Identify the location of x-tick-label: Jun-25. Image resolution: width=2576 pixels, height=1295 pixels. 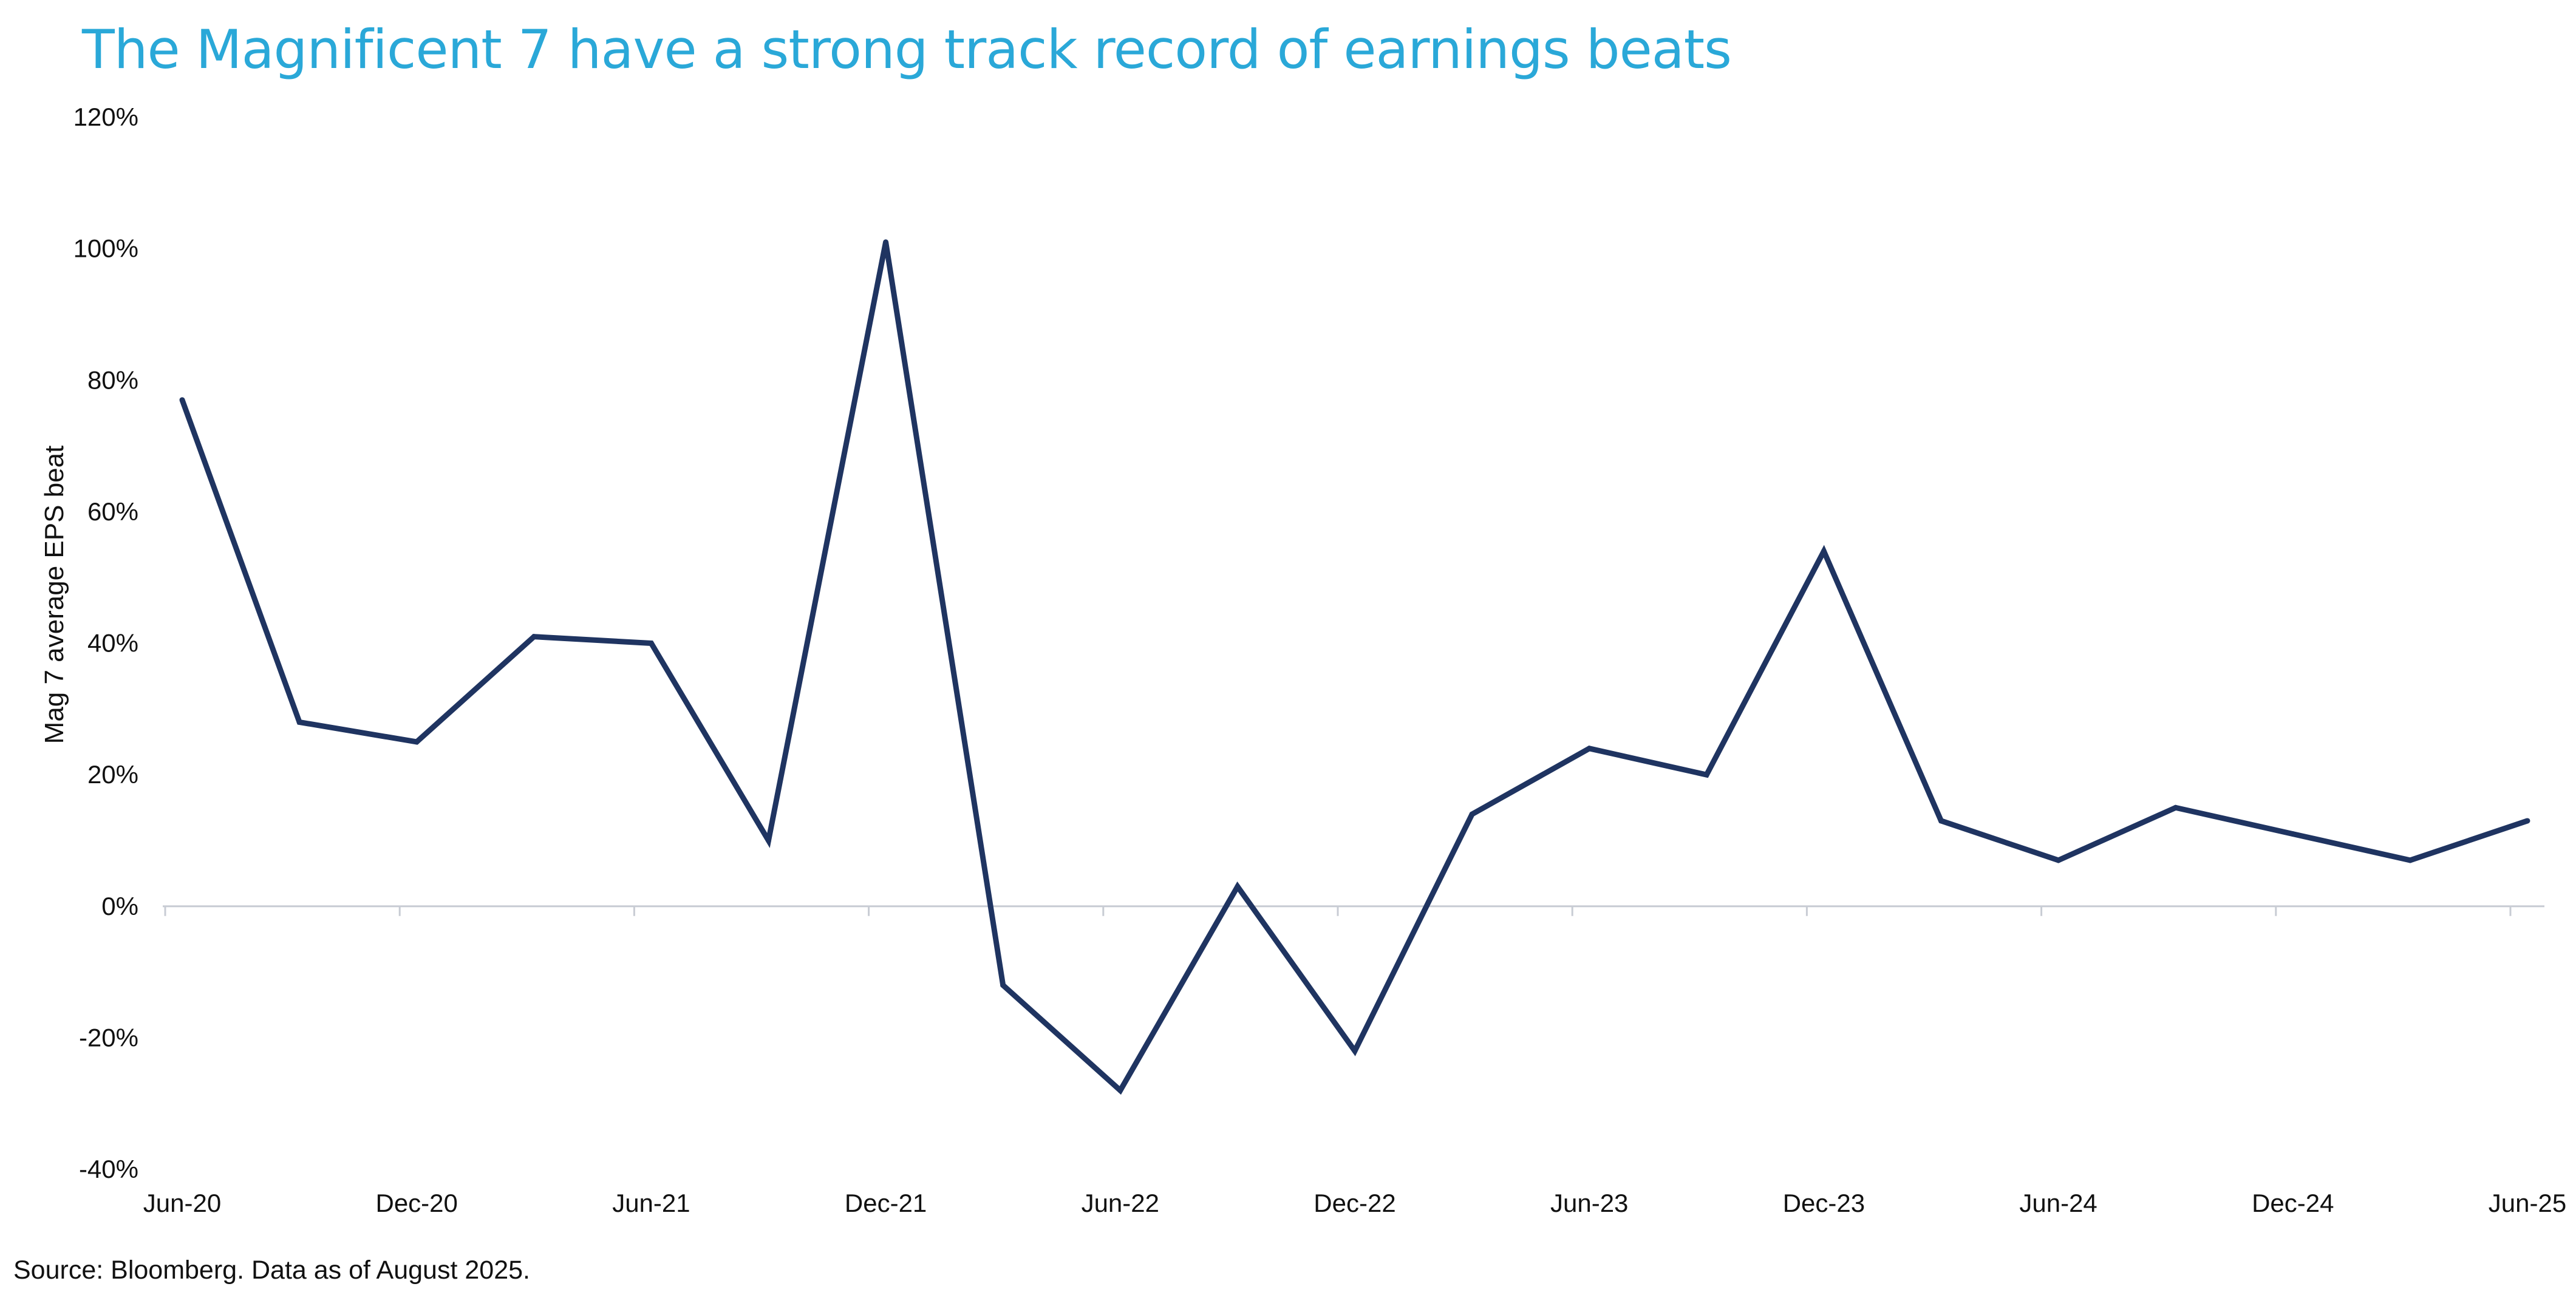
(2527, 1203).